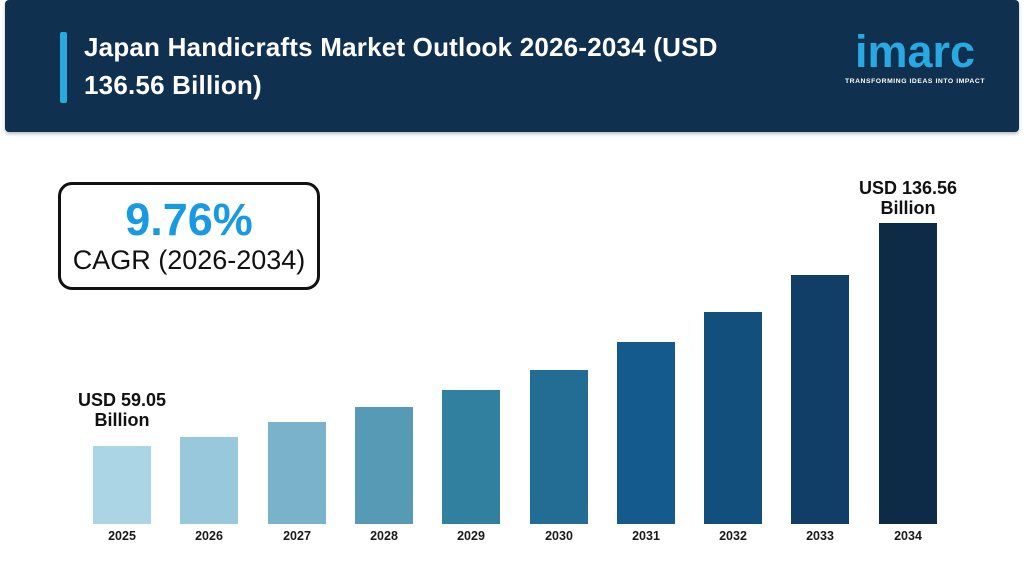  Describe the element at coordinates (646, 536) in the screenshot. I see `x-tick-2031: 2031` at that location.